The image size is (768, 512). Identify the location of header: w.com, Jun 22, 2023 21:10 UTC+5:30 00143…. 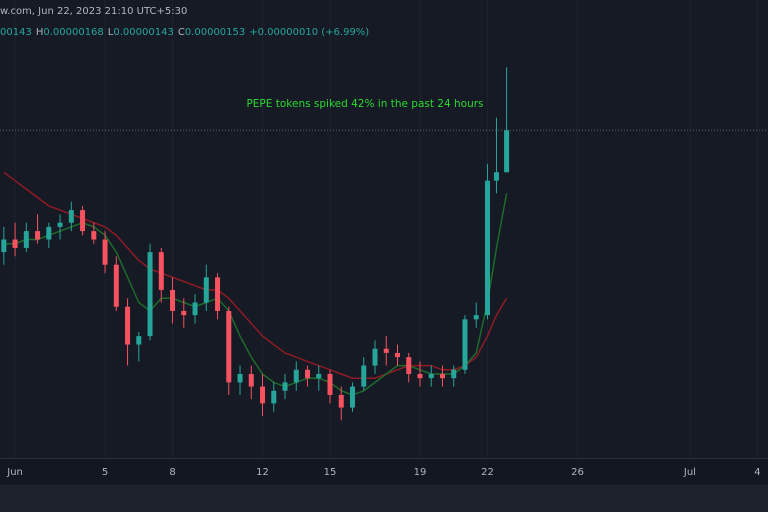
(384, 22).